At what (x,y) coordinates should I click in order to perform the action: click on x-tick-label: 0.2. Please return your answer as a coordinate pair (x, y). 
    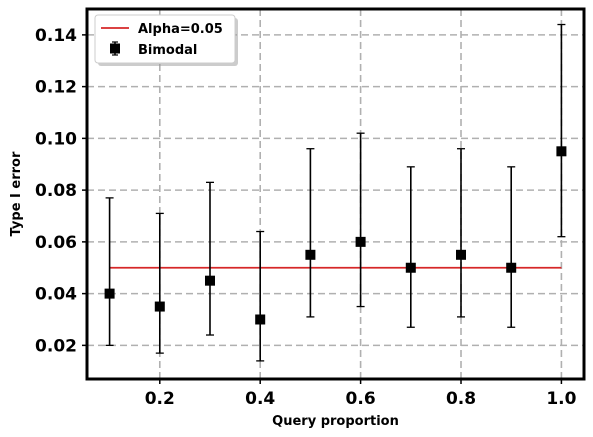
    Looking at the image, I should click on (160, 399).